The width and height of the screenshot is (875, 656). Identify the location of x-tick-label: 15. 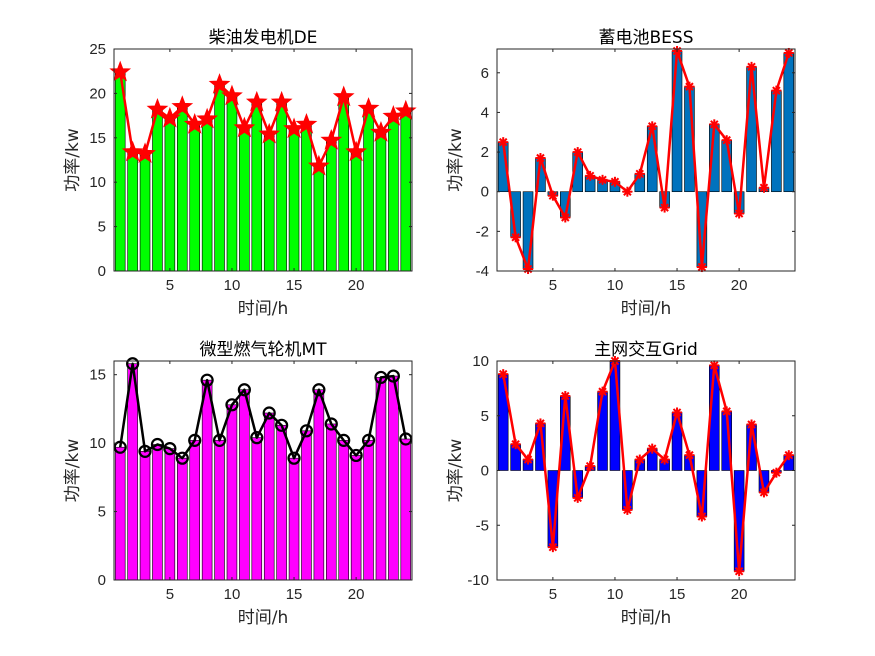
(677, 594).